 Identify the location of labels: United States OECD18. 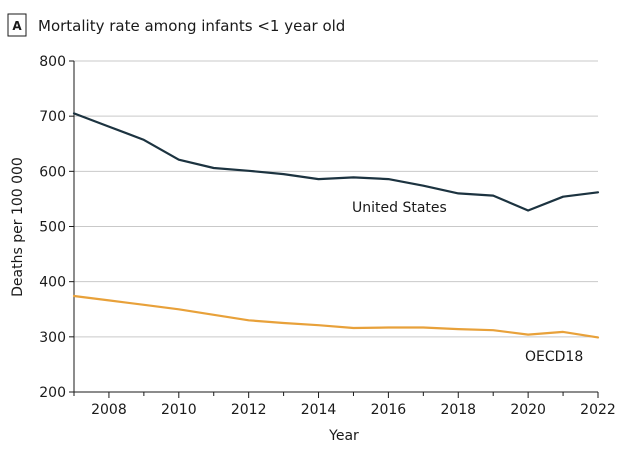
(467, 282).